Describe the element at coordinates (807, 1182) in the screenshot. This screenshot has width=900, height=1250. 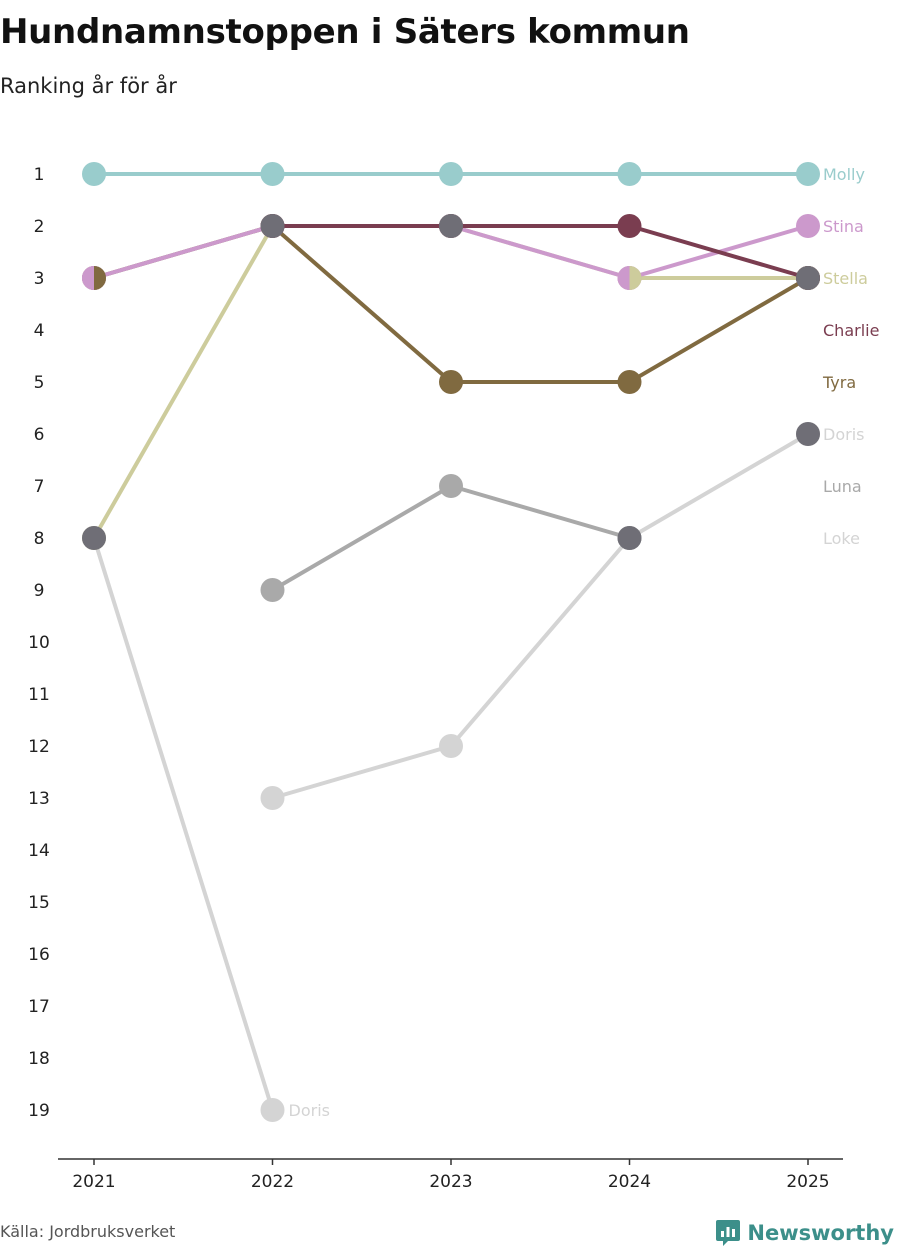
I see `x-tick-label: 2025` at that location.